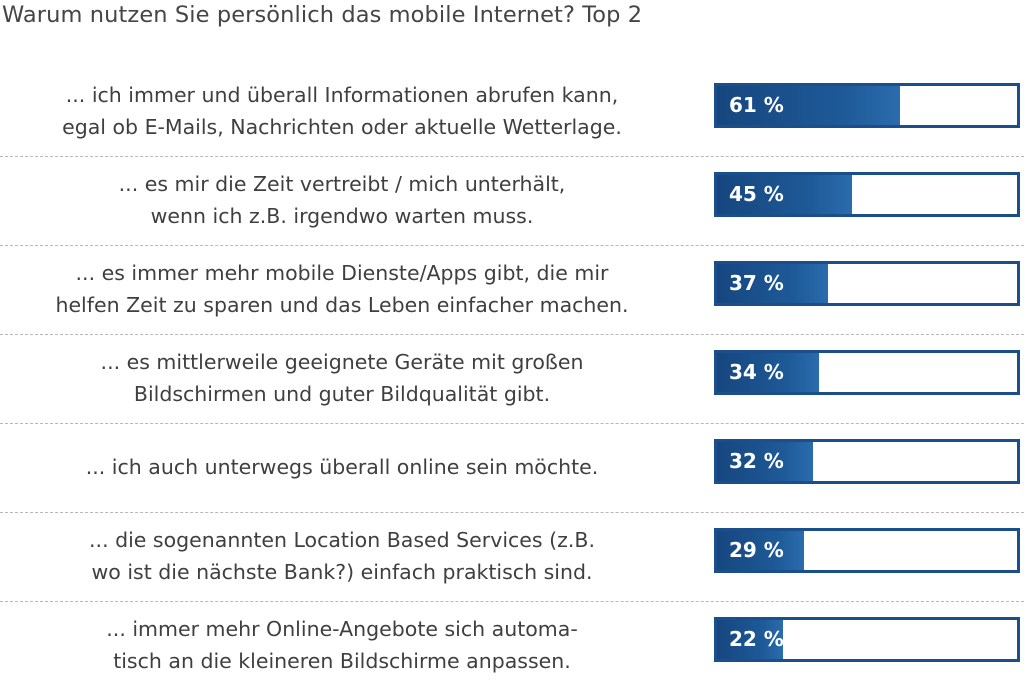 Image resolution: width=1024 pixels, height=691 pixels. I want to click on bar-value-label: 34 %, so click(756, 372).